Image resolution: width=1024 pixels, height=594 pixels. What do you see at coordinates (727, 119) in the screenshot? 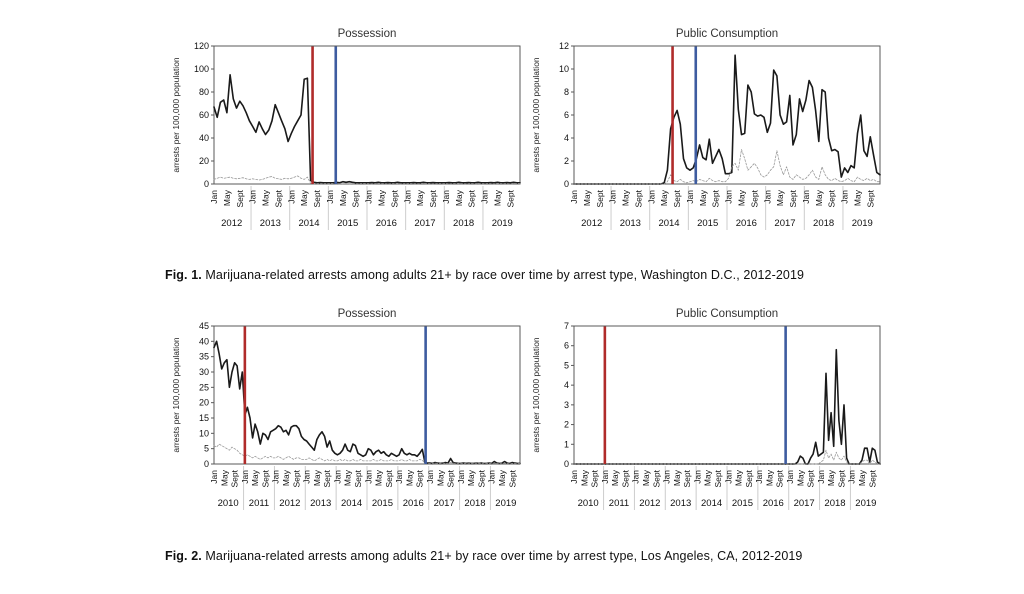
I see `series-solid-line` at bounding box center [727, 119].